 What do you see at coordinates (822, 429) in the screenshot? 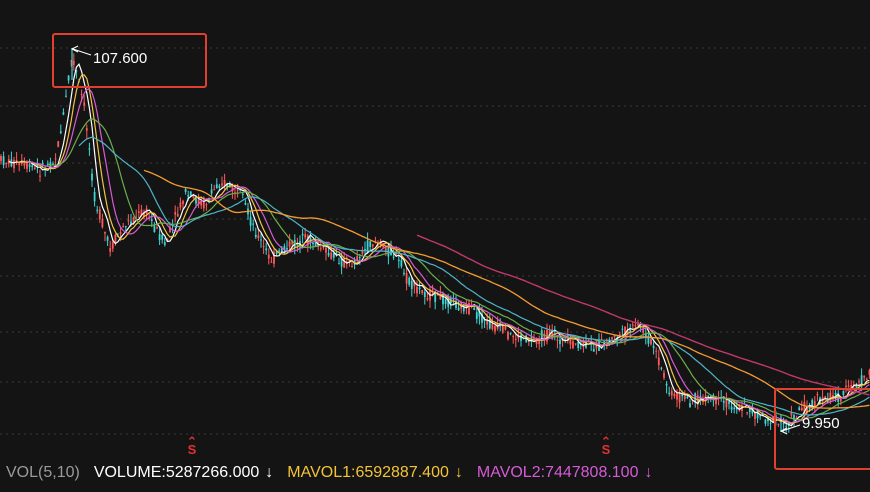
I see `low-annotation-box` at bounding box center [822, 429].